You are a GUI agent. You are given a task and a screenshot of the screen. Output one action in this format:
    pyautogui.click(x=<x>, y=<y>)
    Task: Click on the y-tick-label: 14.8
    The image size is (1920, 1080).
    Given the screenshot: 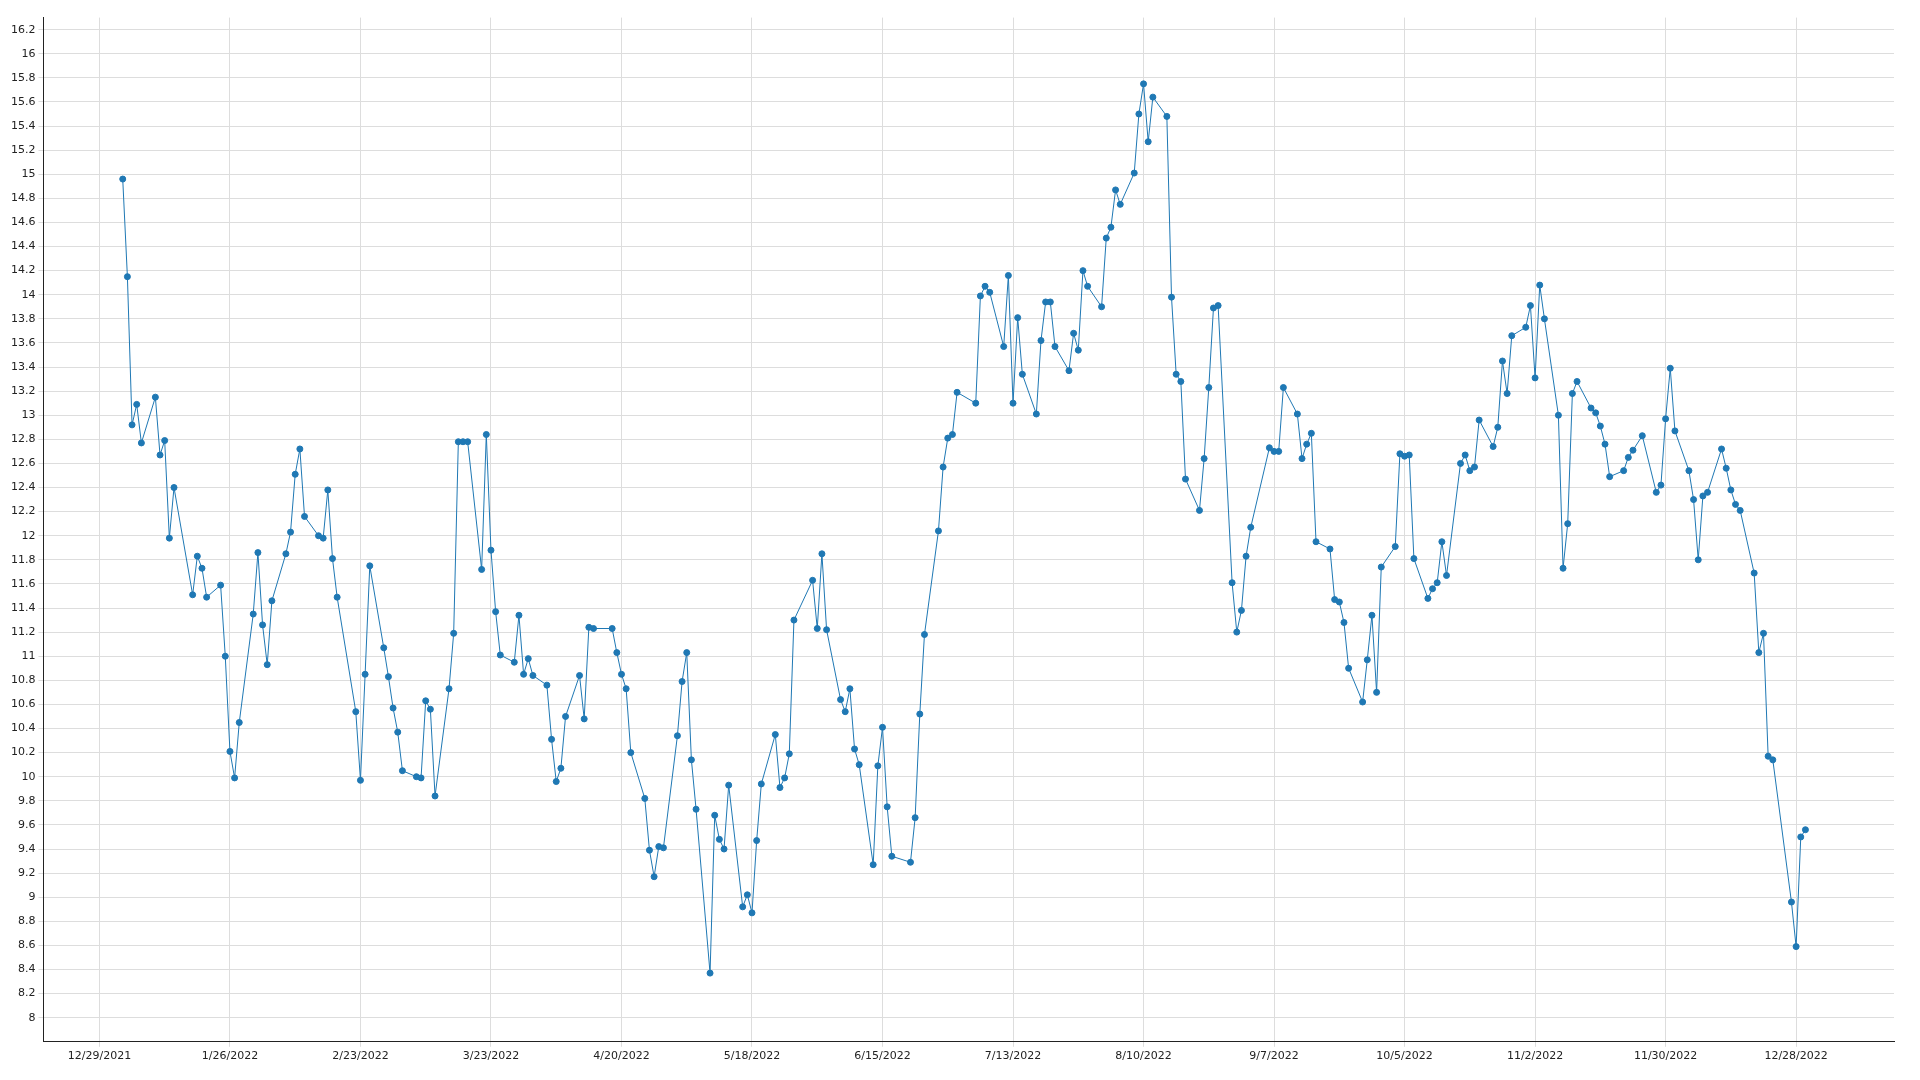 What is the action you would take?
    pyautogui.click(x=23, y=198)
    